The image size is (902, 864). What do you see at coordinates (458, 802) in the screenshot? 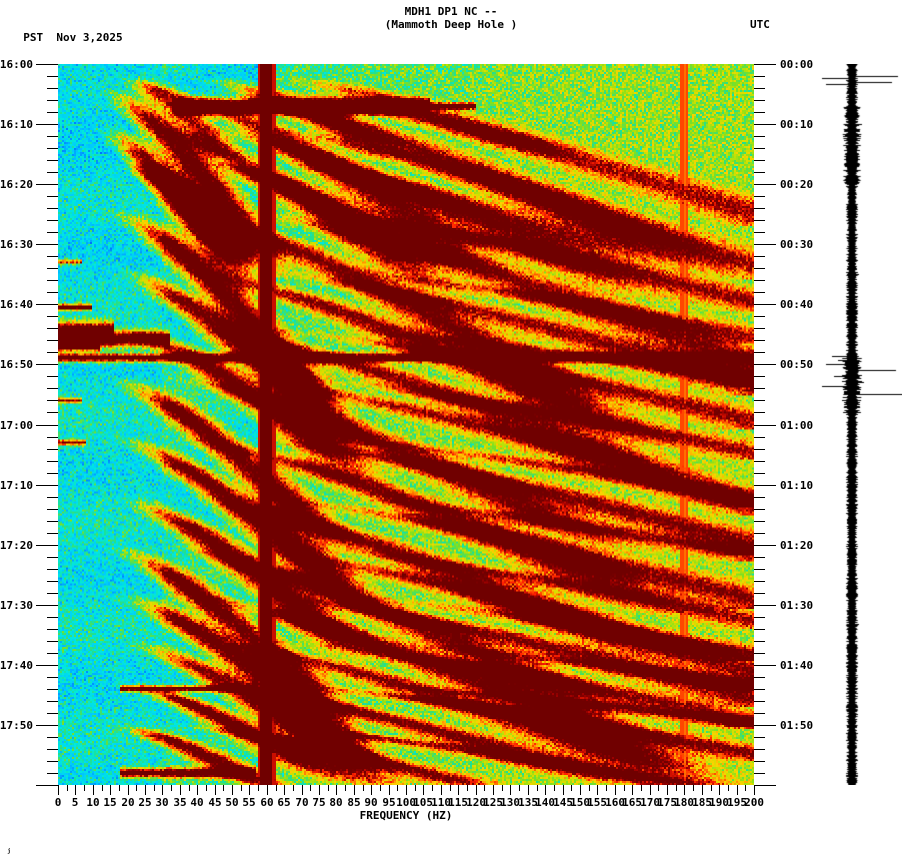
I see `freq-tick-label: 115` at bounding box center [458, 802].